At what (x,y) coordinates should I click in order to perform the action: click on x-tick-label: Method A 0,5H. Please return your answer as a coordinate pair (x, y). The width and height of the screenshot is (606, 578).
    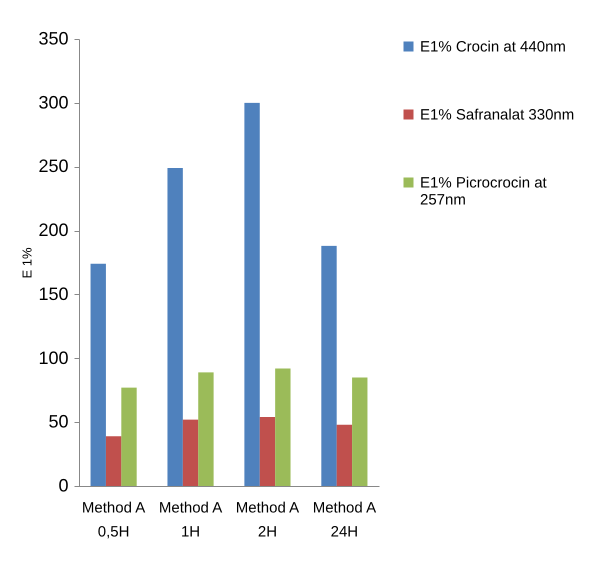
    Looking at the image, I should click on (114, 520).